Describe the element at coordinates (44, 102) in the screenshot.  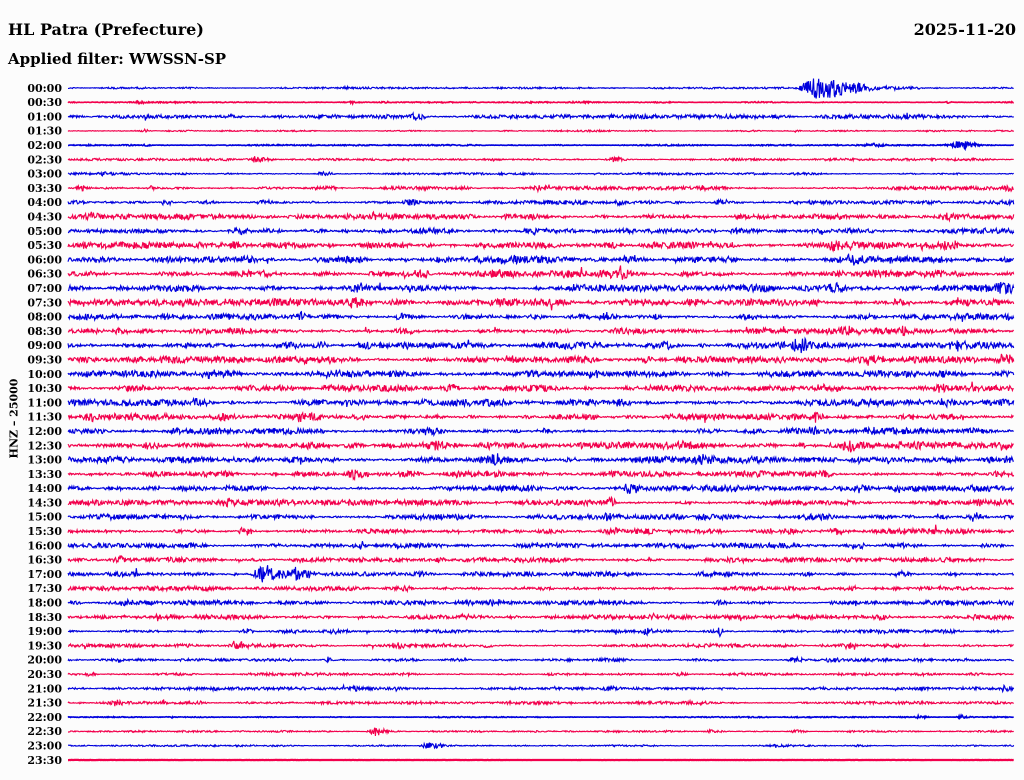
I see `trace-time-label-0030: 00:30` at that location.